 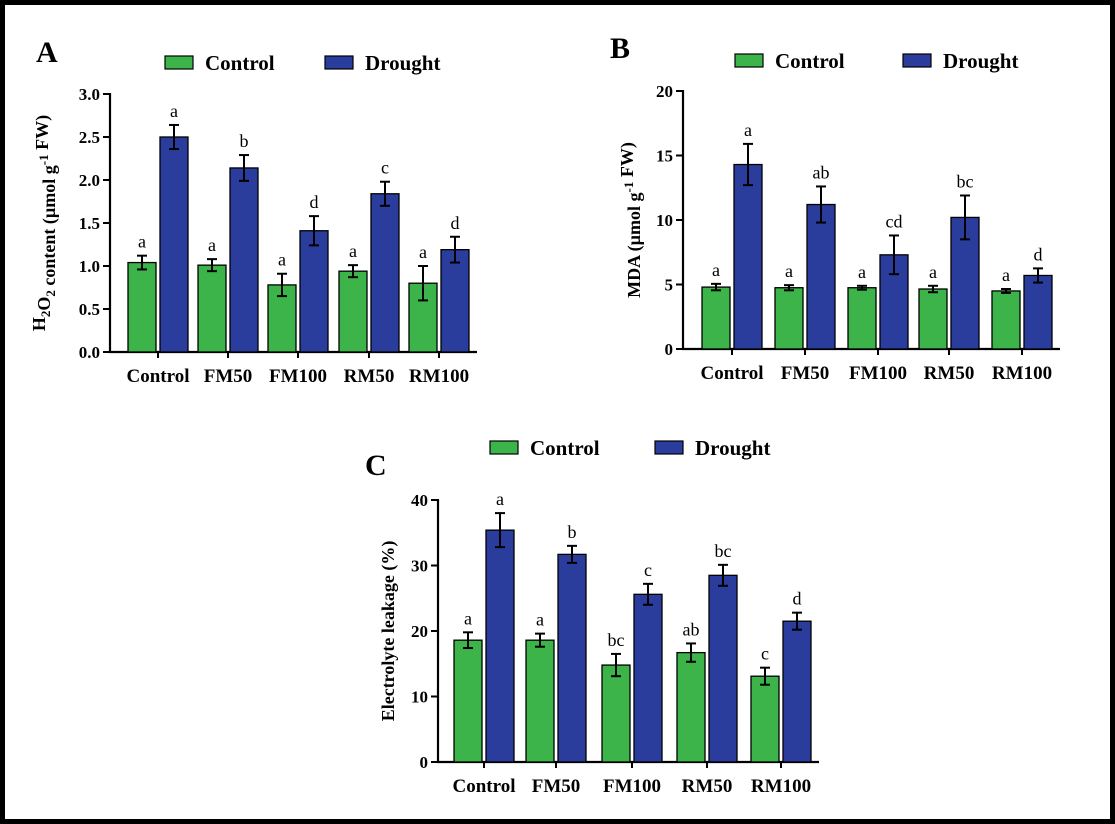 I want to click on y-tick-label: 2.5, so click(x=89, y=137).